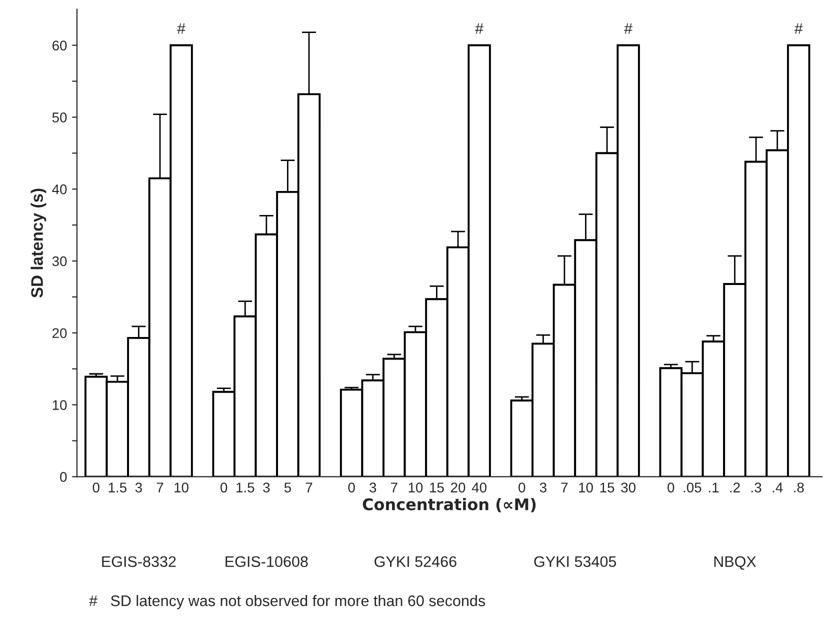 The image size is (824, 622). I want to click on x-tick-label: 30, so click(628, 487).